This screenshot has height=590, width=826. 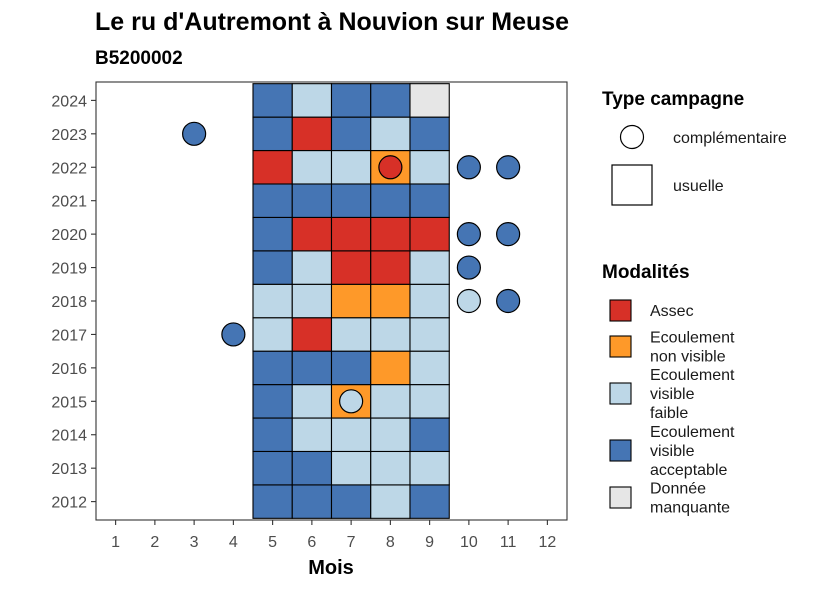 What do you see at coordinates (351, 542) in the screenshot?
I see `x-tick-label: 7` at bounding box center [351, 542].